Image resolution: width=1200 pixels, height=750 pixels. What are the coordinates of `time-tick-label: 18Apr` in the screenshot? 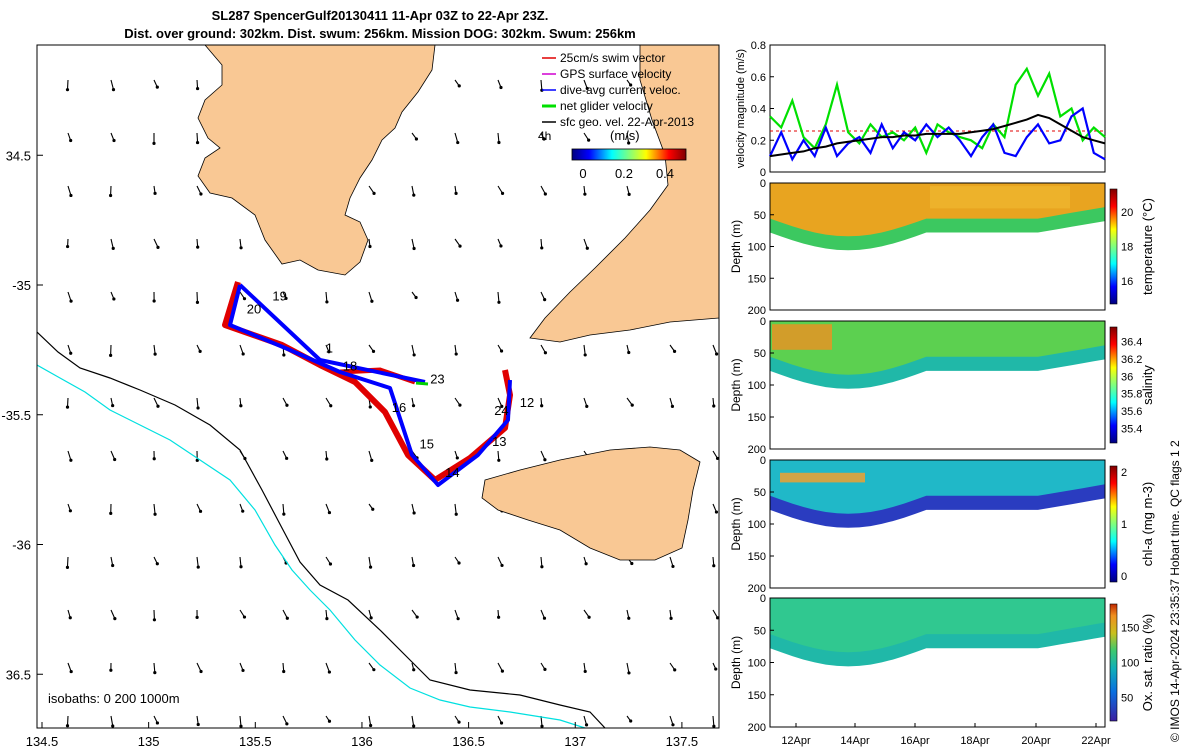 It's located at (975, 741).